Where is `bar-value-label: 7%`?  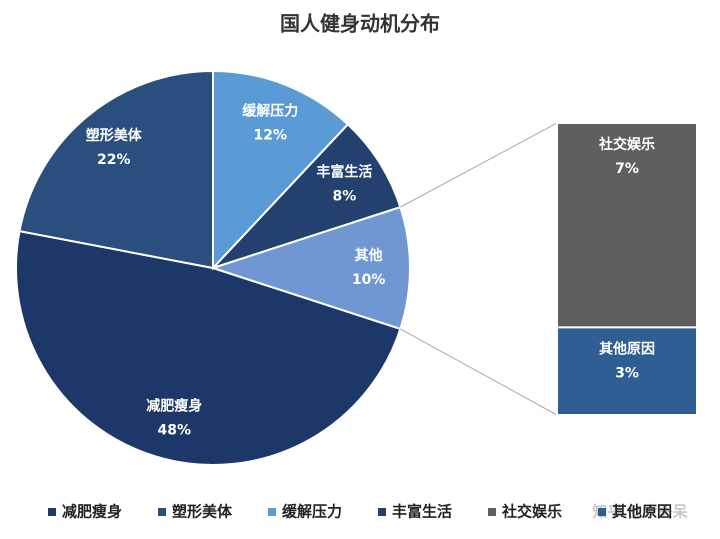
bar-value-label: 7% is located at coordinates (627, 169).